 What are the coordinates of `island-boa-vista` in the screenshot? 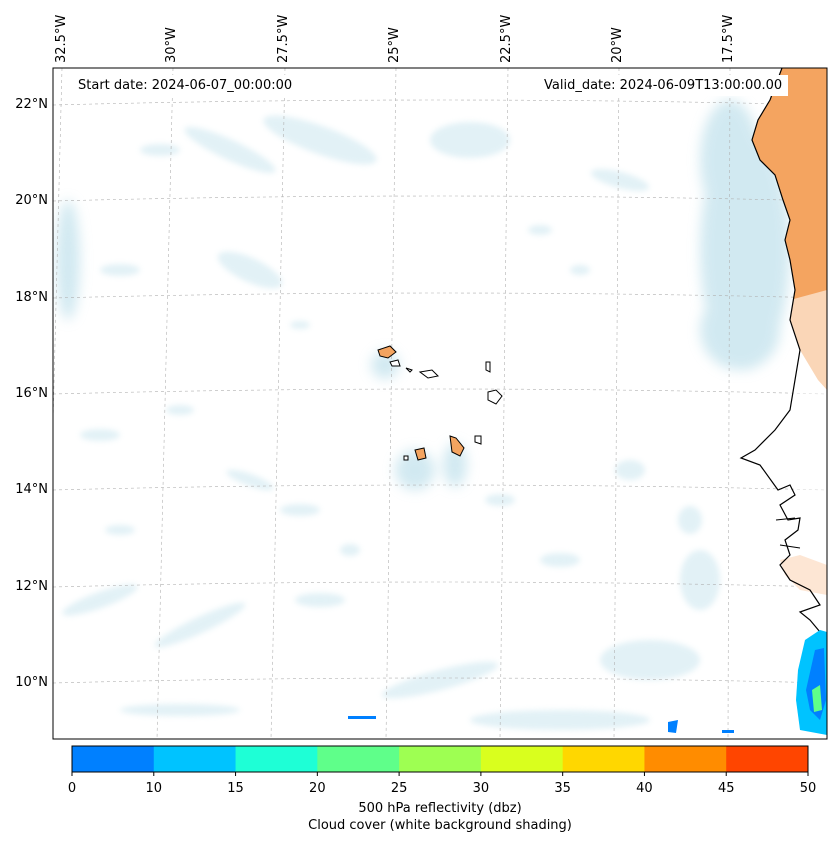 It's located at (495, 397).